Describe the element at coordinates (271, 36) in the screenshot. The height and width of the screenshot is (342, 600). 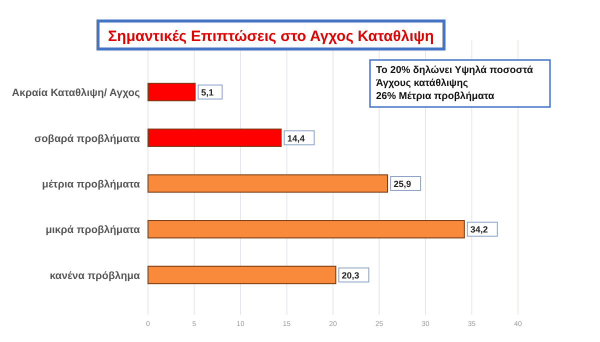
I see `chart-title: Σημαντικές Επιπτώσεις στο Αγχος Καταθλιψη` at that location.